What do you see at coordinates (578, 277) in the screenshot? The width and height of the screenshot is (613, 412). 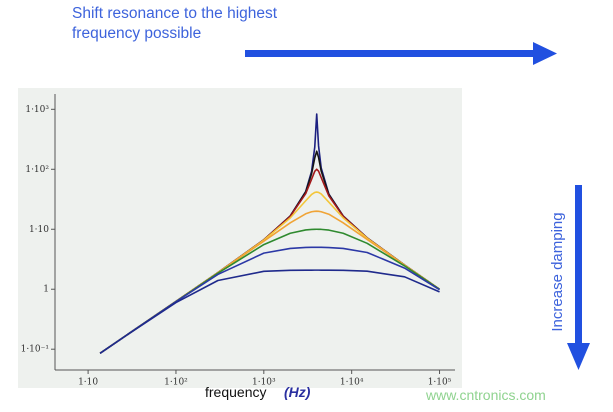 I see `down-arrow` at bounding box center [578, 277].